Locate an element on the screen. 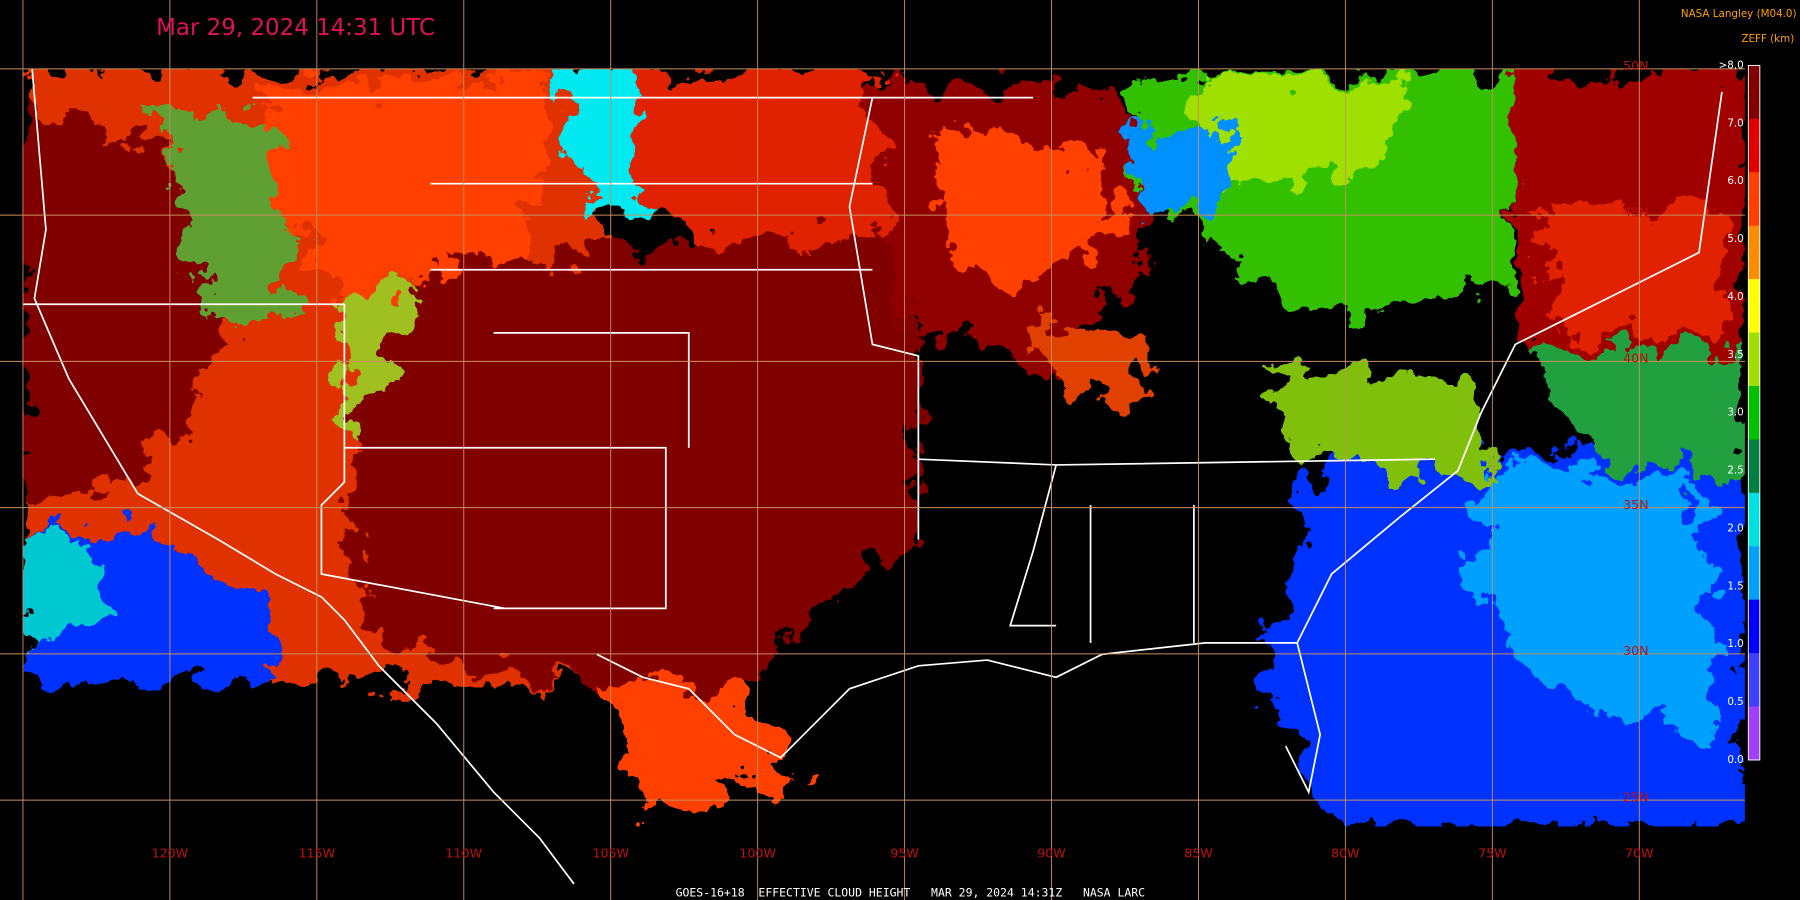  longitude-label: 100W is located at coordinates (757, 853).